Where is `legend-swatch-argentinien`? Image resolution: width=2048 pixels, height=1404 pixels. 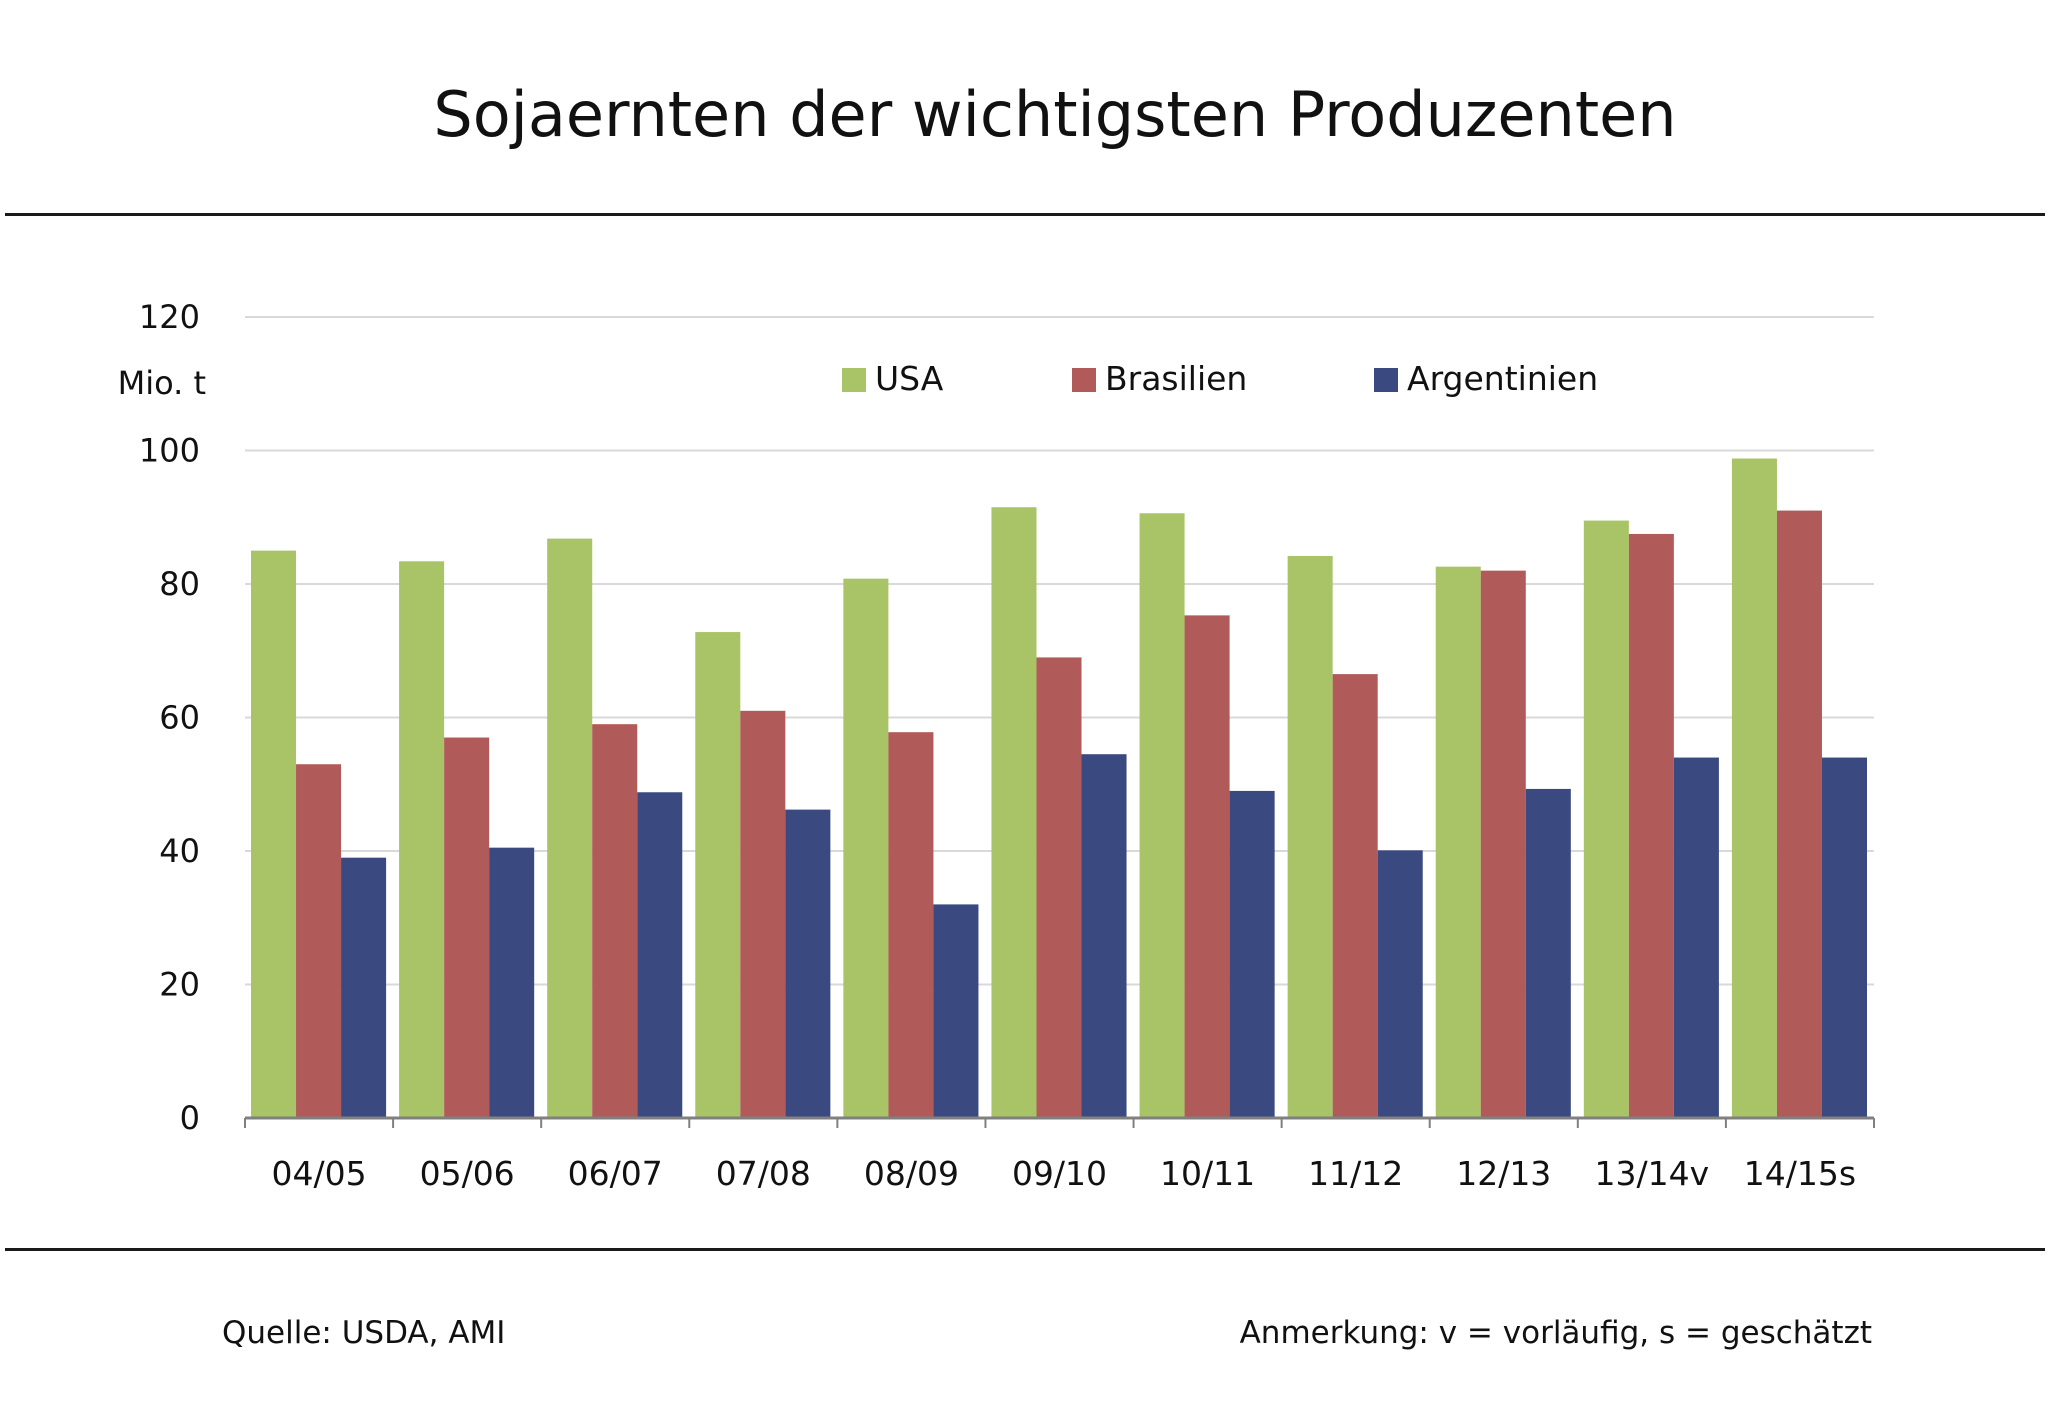 legend-swatch-argentinien is located at coordinates (1386, 380).